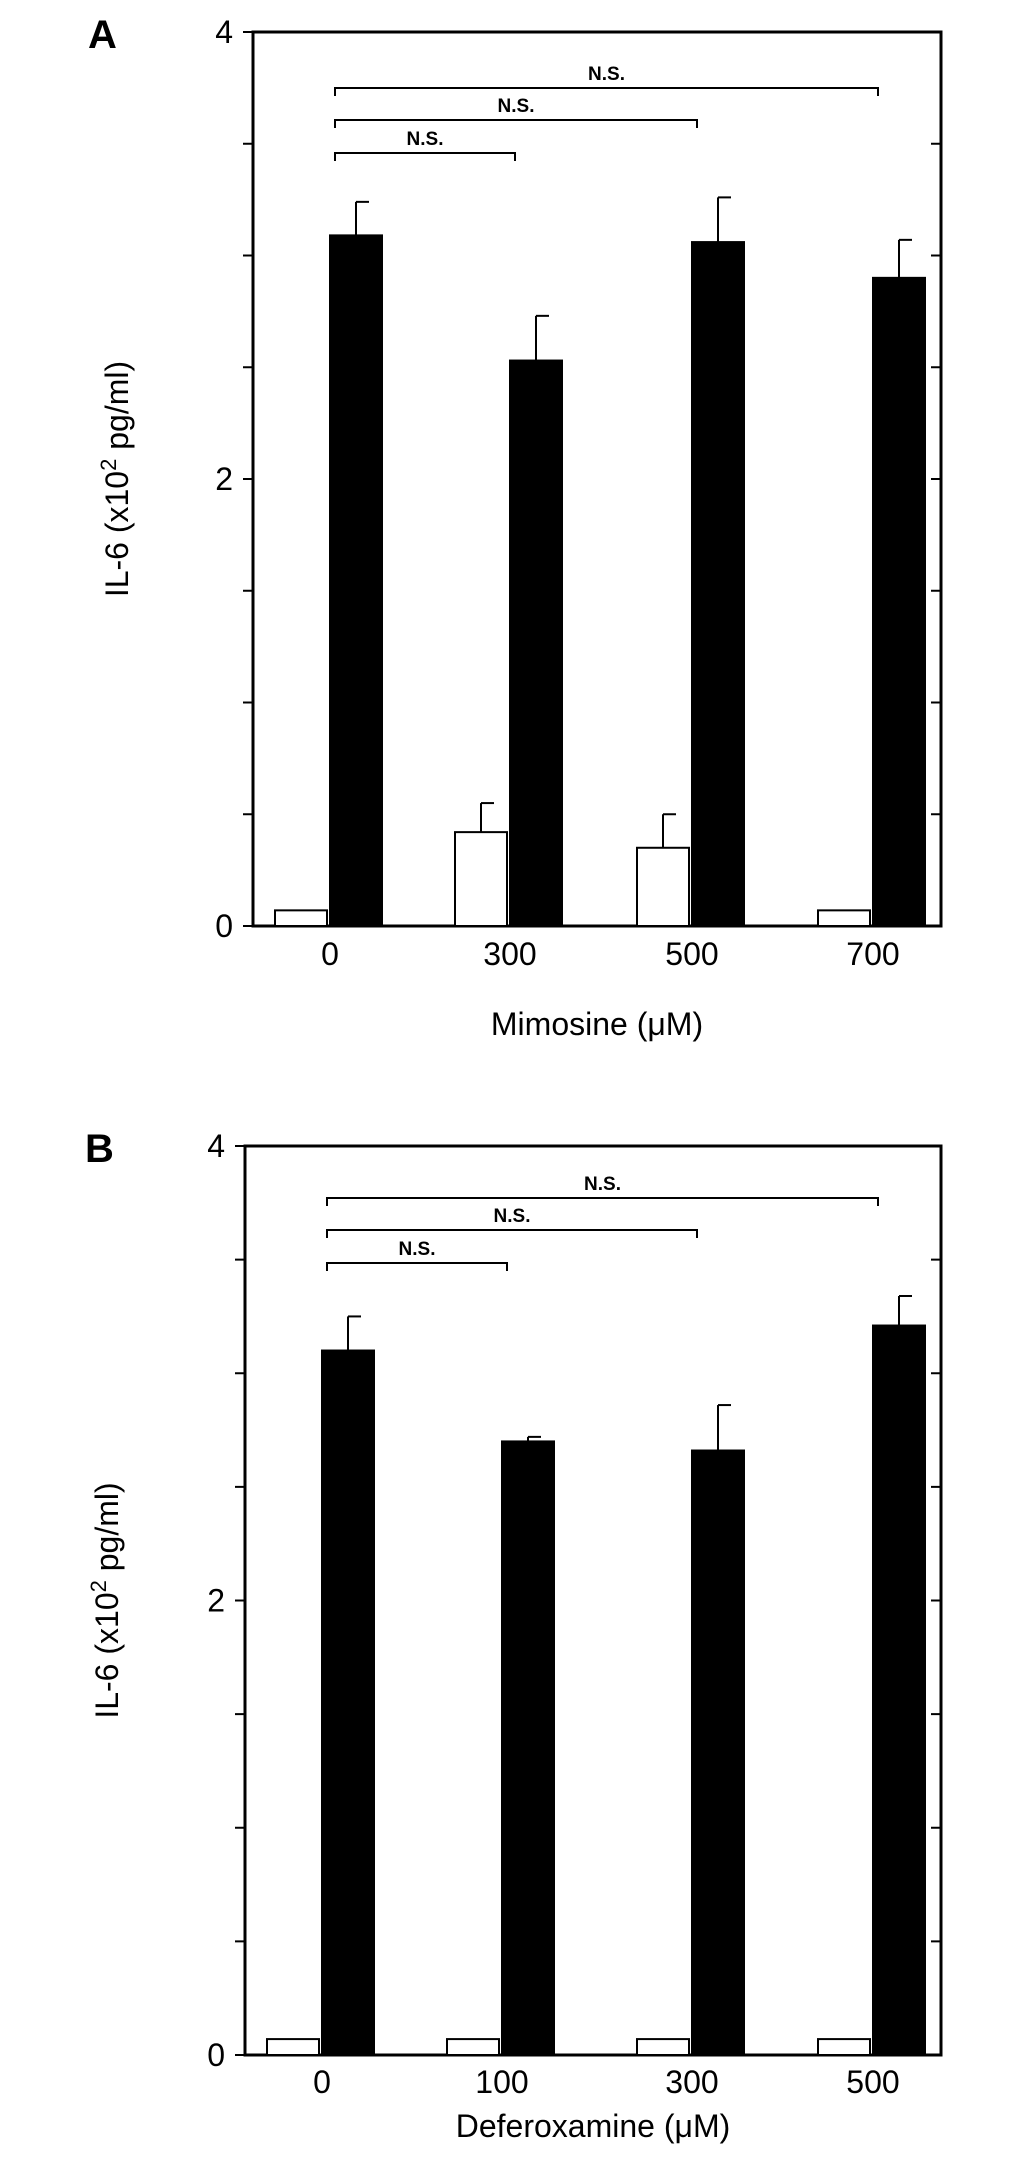 This screenshot has height=2158, width=1033. I want to click on x-axis-label: Deferoxamine (μM), so click(593, 2126).